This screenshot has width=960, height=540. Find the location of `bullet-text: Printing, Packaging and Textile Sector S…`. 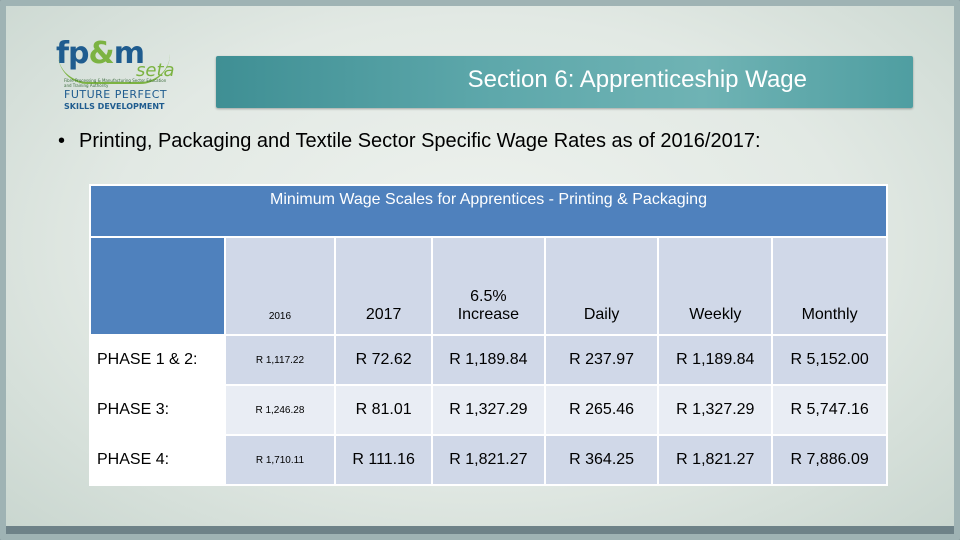

bullet-text: Printing, Packaging and Textile Sector S… is located at coordinates (420, 141).